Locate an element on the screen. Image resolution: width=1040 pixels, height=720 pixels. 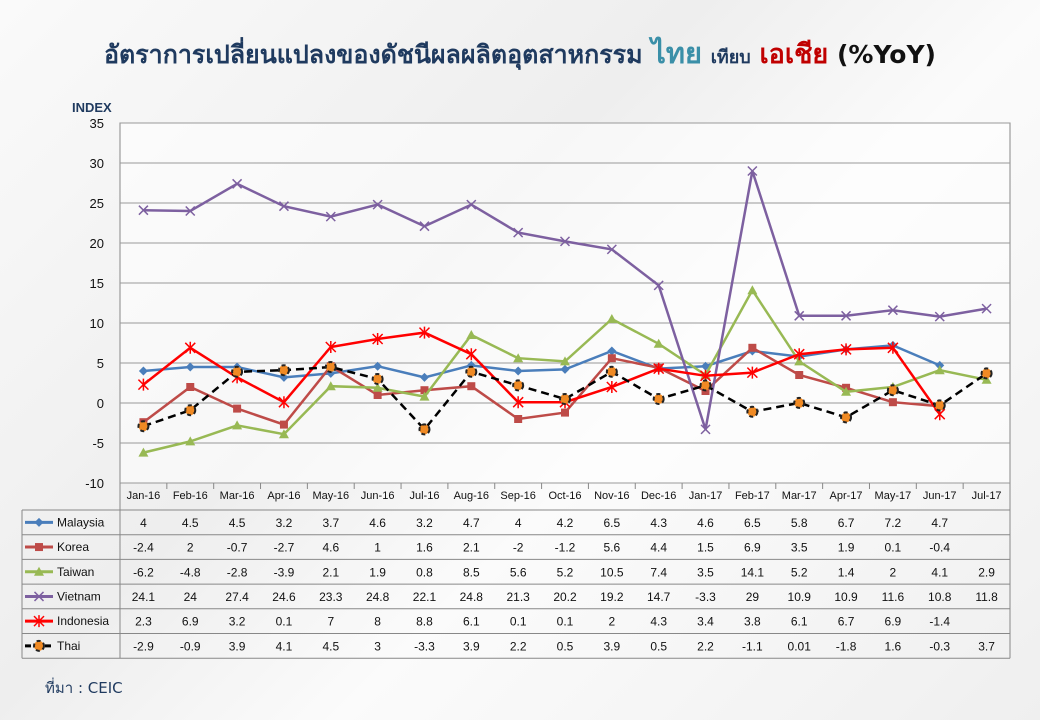
table-cell-indonesia: 8 is located at coordinates (377, 622).